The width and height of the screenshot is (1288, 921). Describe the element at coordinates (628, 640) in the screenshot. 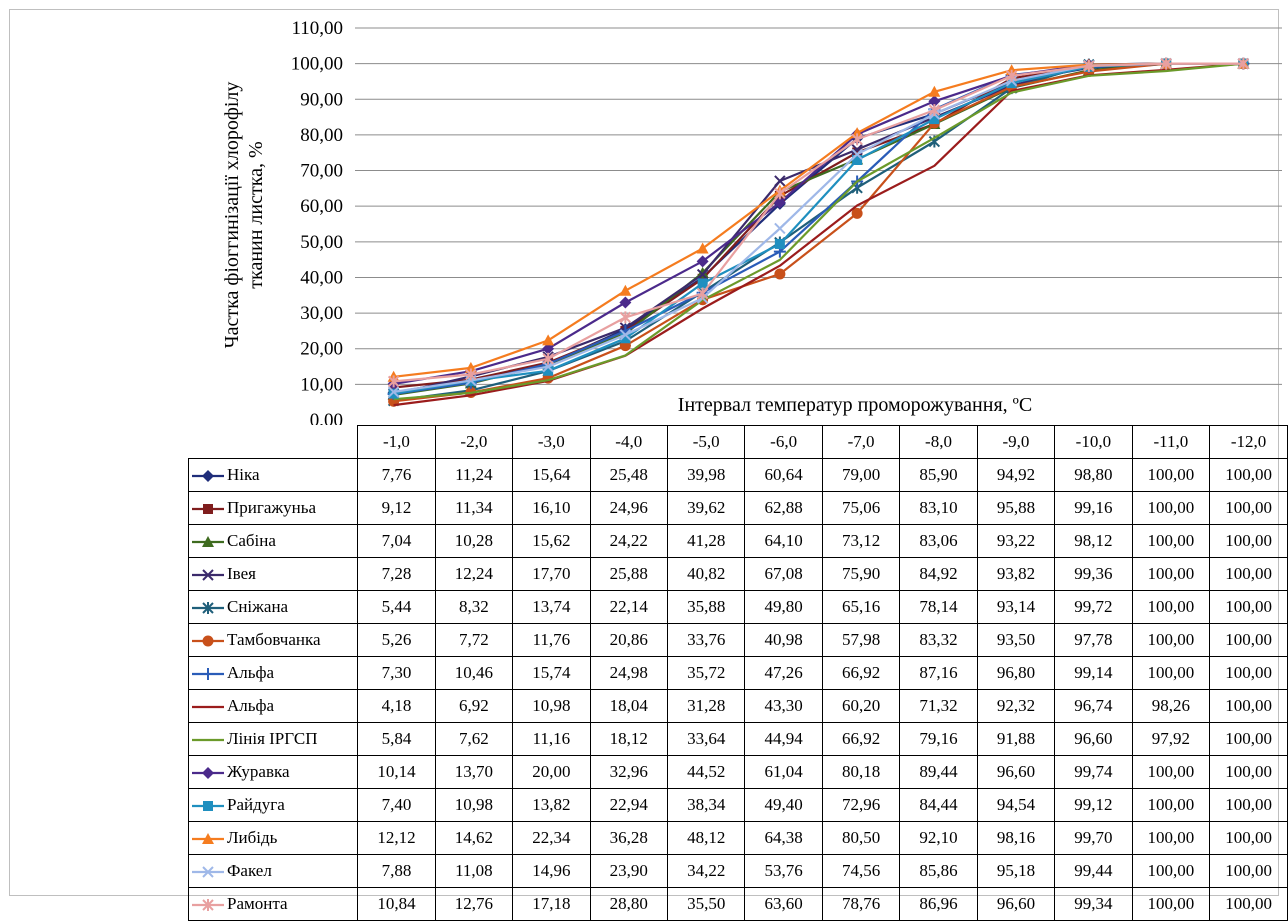

I see `table-cell: 20,86` at that location.